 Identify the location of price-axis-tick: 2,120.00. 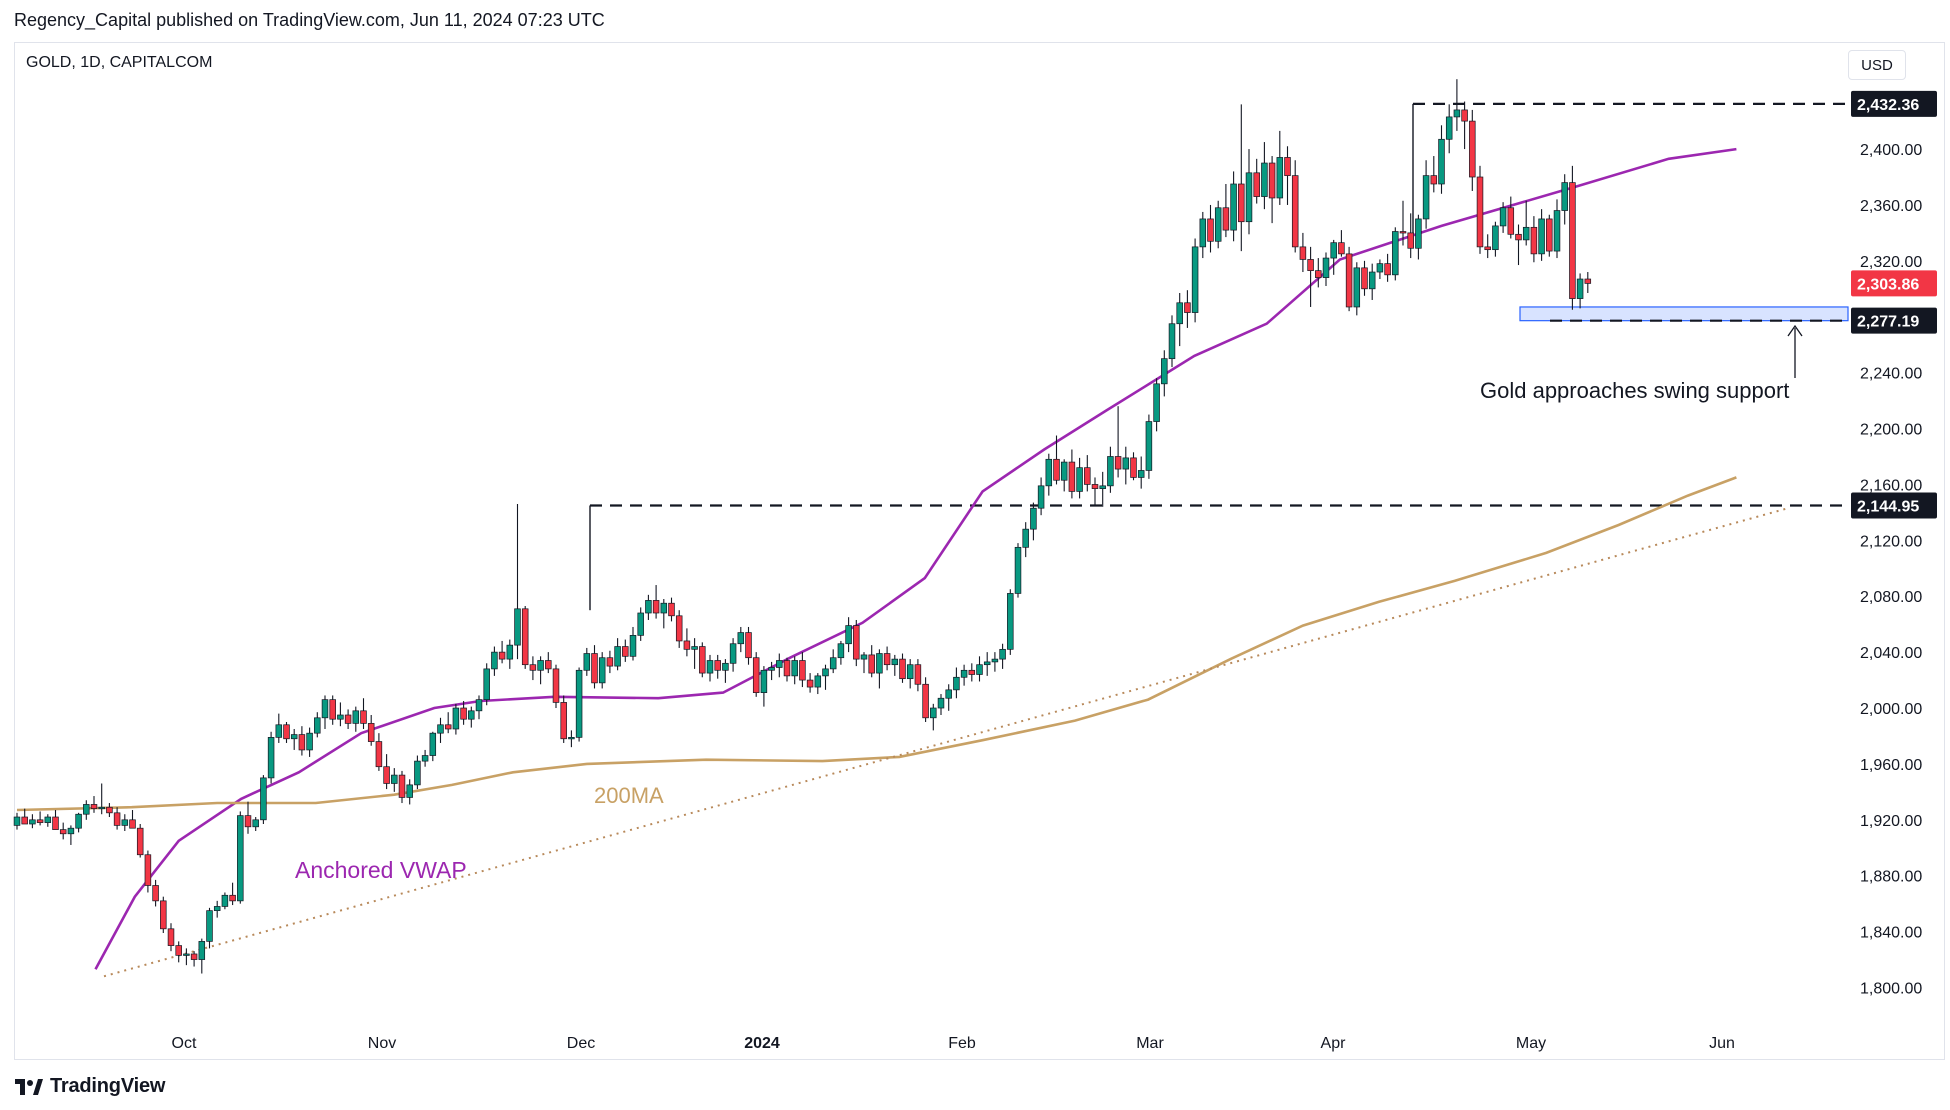
(1891, 541).